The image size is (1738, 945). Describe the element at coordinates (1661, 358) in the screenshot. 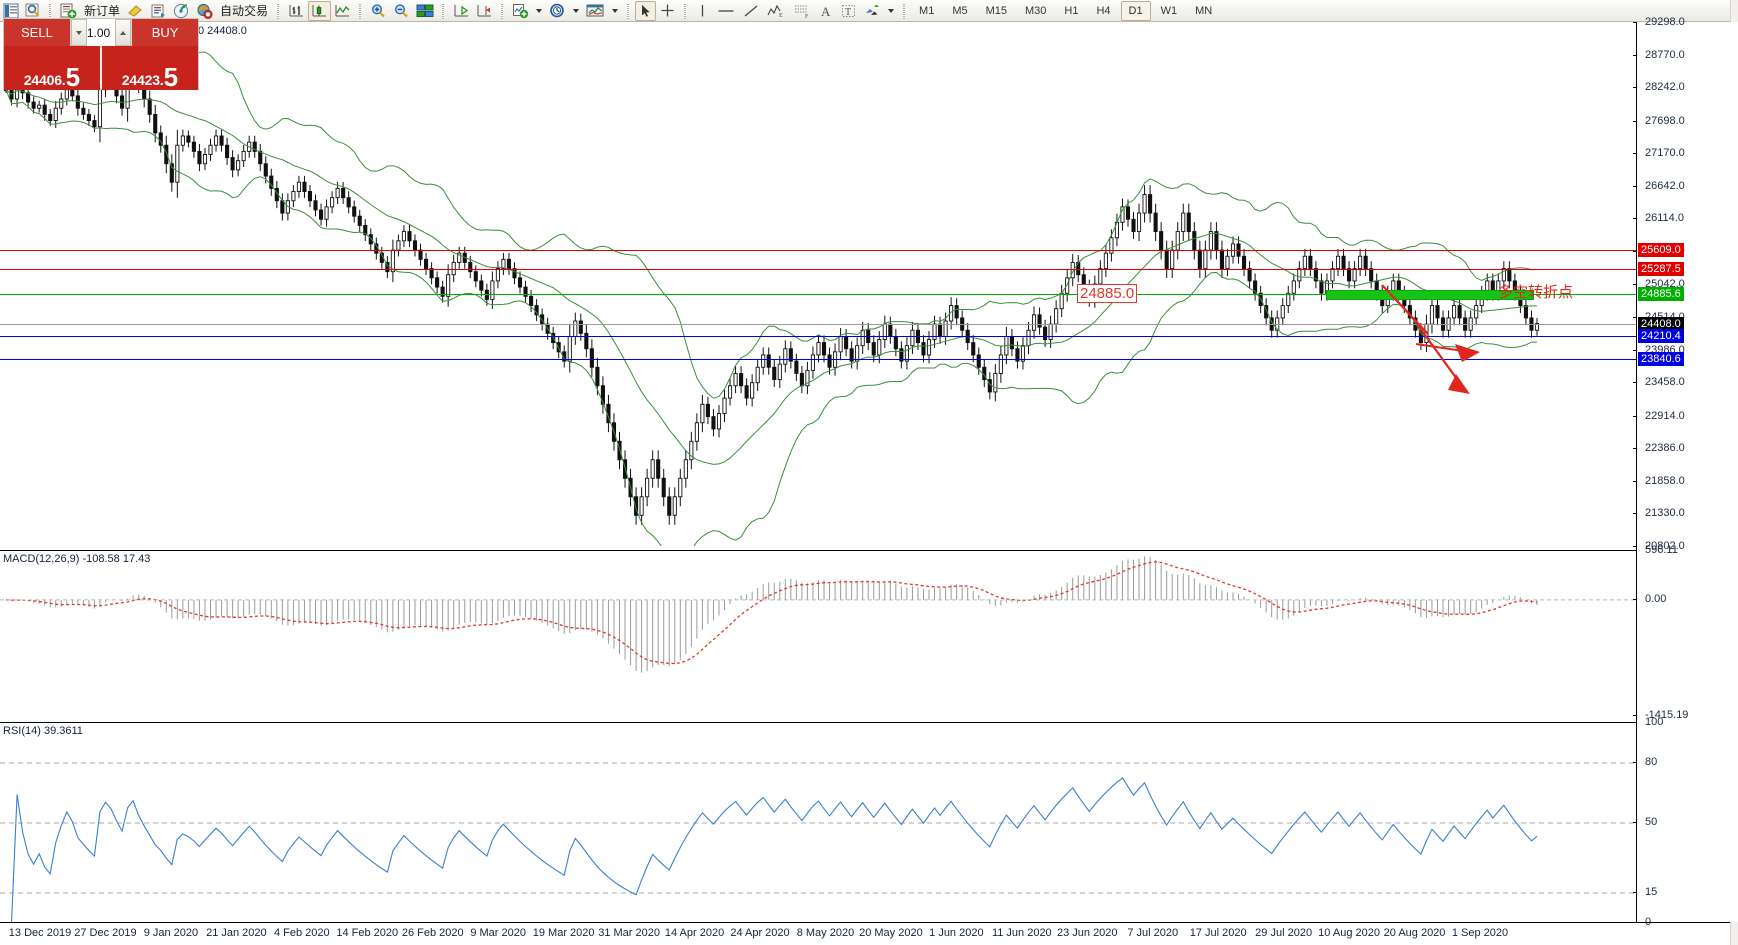

I see `price-badge-support: 23840.6` at that location.